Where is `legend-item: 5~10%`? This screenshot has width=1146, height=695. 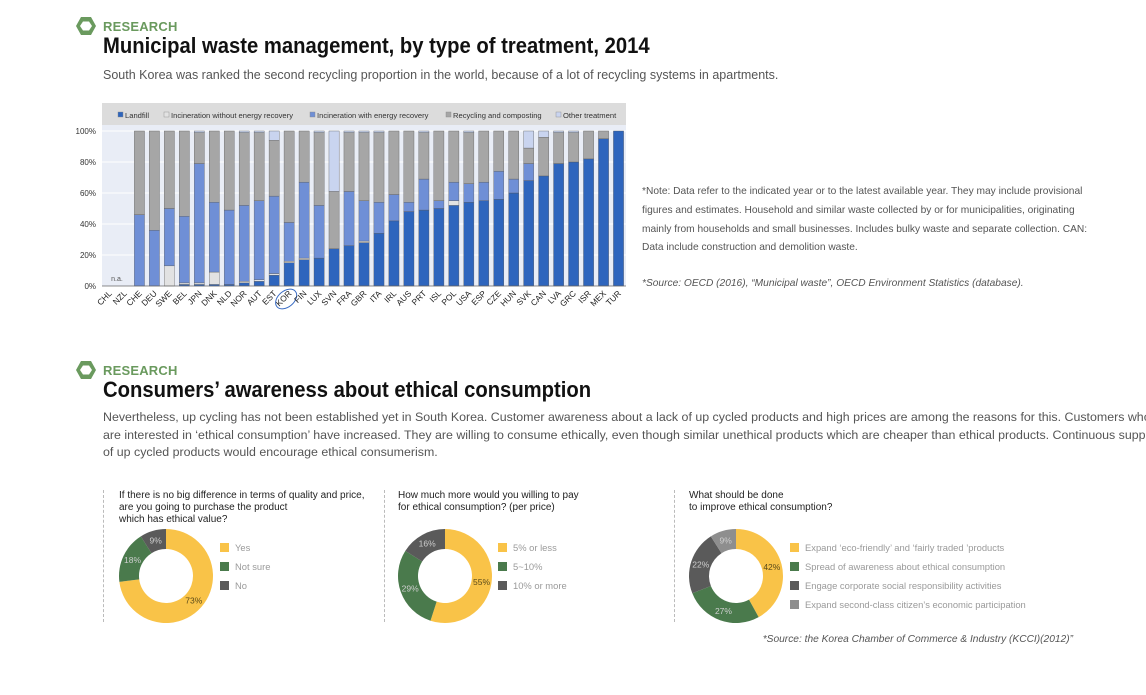 legend-item: 5~10% is located at coordinates (532, 570).